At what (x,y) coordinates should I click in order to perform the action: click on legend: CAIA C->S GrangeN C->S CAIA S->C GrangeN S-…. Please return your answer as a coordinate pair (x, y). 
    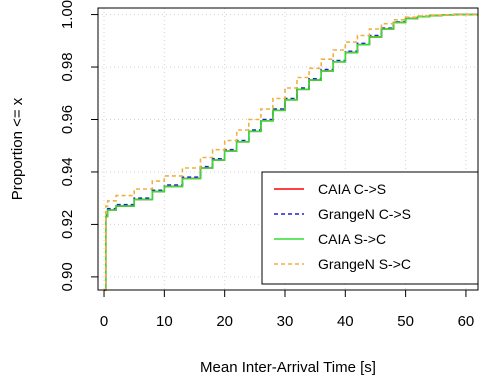
    Looking at the image, I should click on (370, 228).